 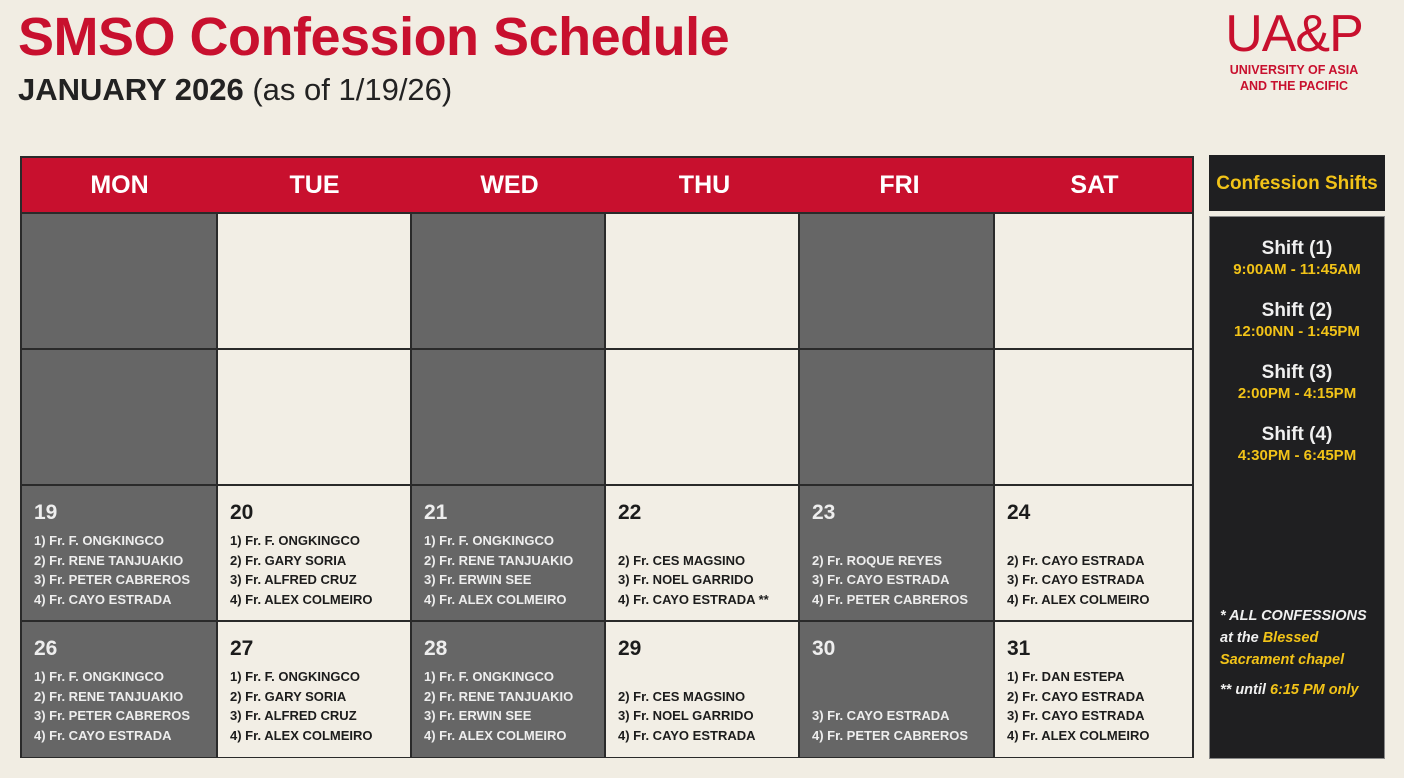 What do you see at coordinates (374, 37) in the screenshot?
I see `page-title: SMSO Confession Schedule` at bounding box center [374, 37].